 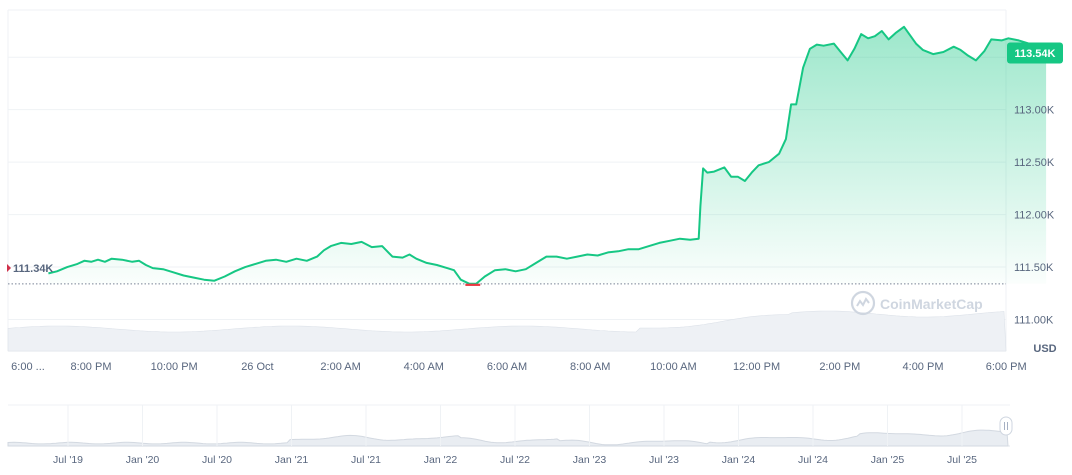 I want to click on navigator-tick-label: Jan '22, so click(x=441, y=460).